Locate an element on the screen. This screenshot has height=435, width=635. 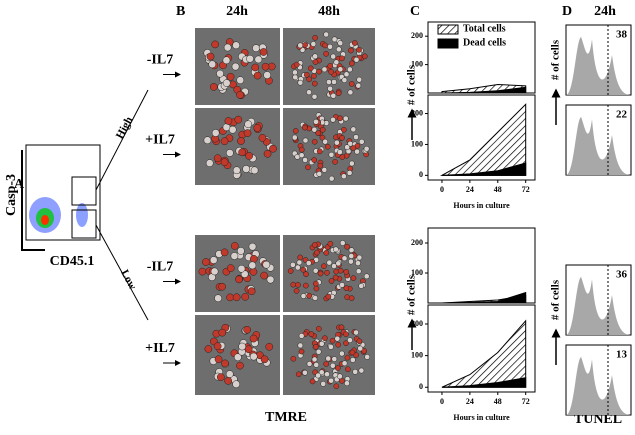
x-tick-label: 24 is located at coordinates (470, 189).